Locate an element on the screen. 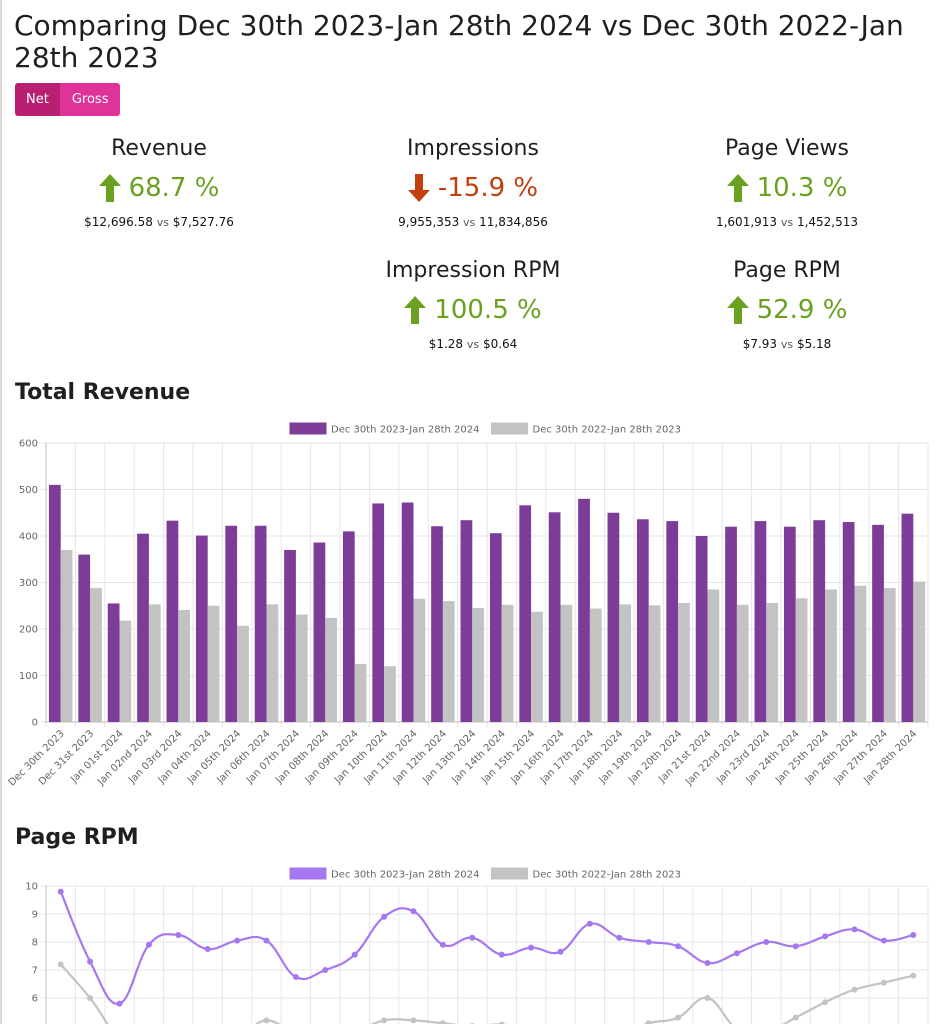  legend-item: Dec 30th 2023-Jan 28th 2024 is located at coordinates (384, 874).